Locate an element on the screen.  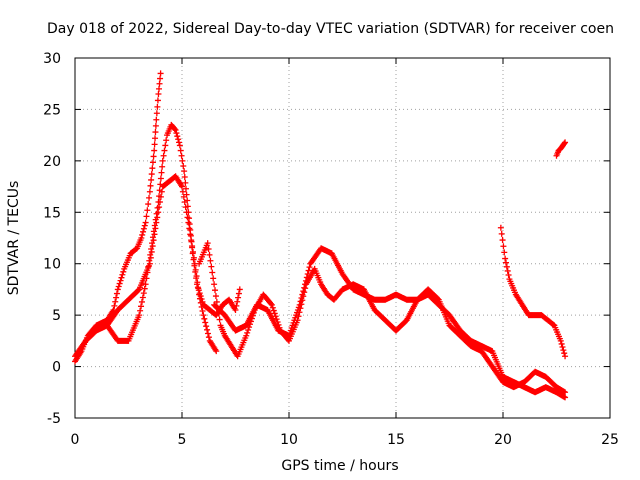
x-tick-label: 0 is located at coordinates (75, 440).